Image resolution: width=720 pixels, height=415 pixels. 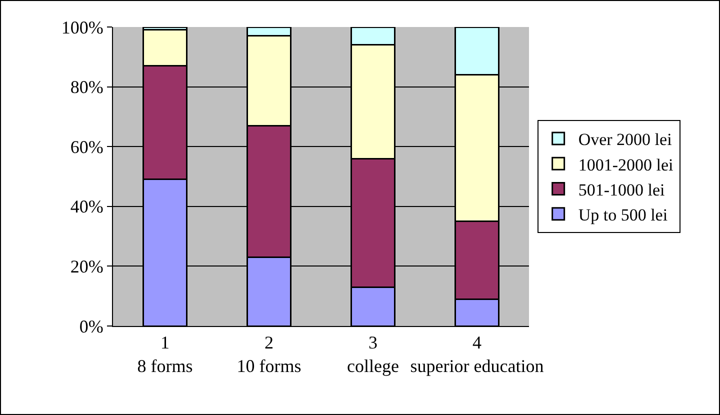 What do you see at coordinates (625, 140) in the screenshot?
I see `legend-label: Over 2000 lei` at bounding box center [625, 140].